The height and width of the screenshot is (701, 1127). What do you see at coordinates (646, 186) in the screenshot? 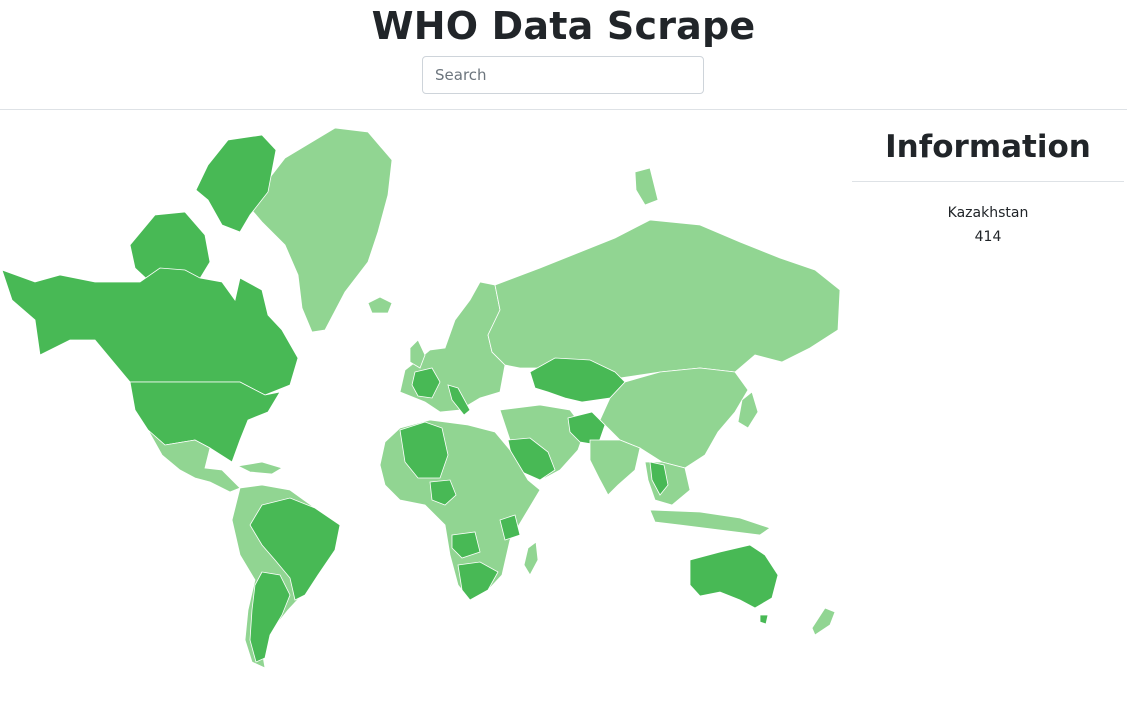
I see `svalbard-region` at bounding box center [646, 186].